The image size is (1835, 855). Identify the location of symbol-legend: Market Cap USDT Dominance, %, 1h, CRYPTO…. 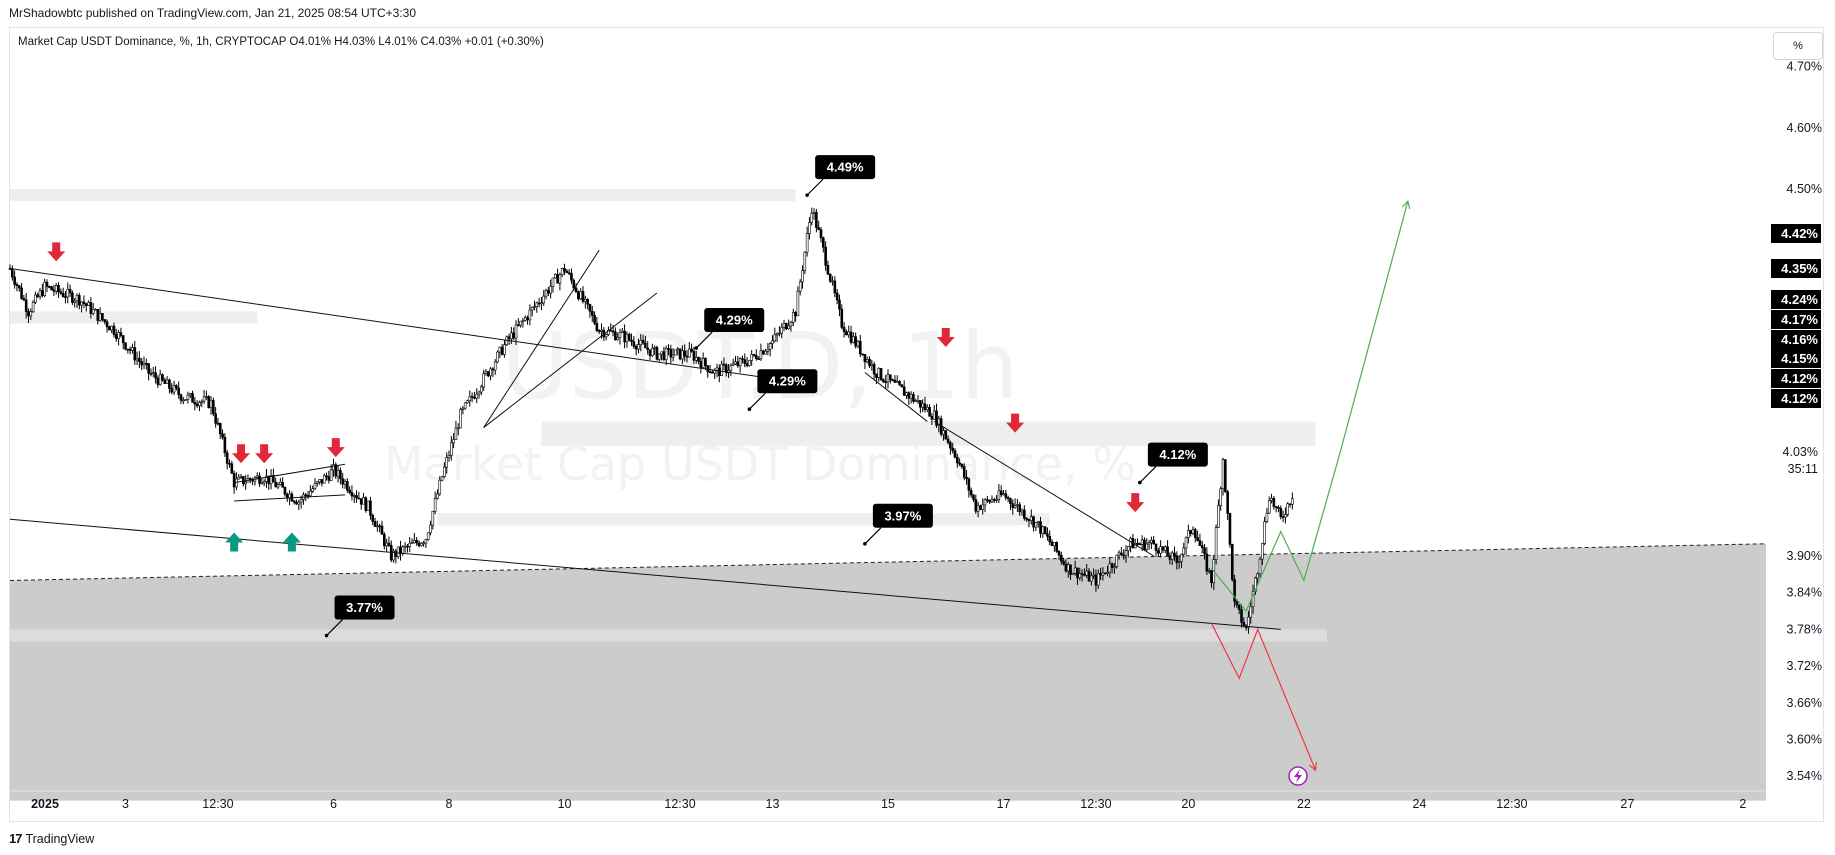
(281, 42).